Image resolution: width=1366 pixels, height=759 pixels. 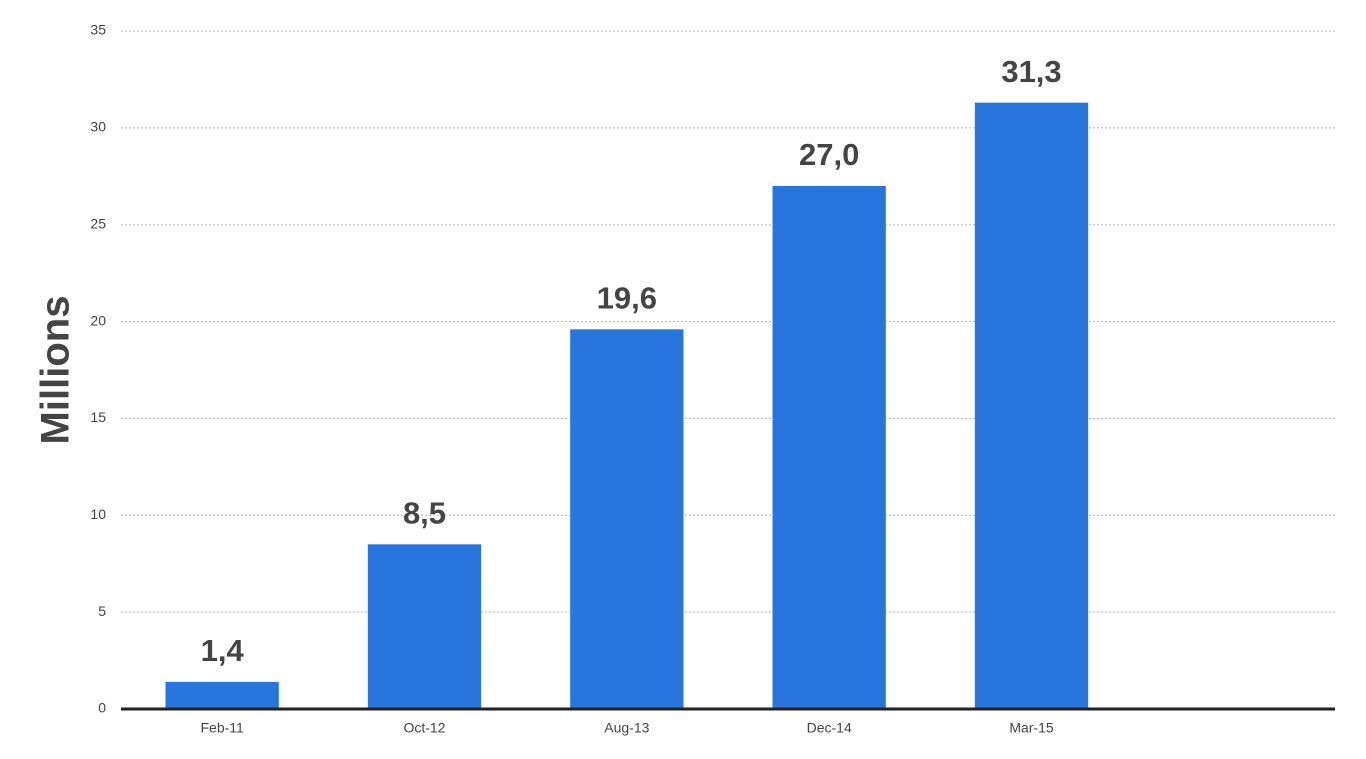 What do you see at coordinates (98, 514) in the screenshot?
I see `y-tick-label: 10` at bounding box center [98, 514].